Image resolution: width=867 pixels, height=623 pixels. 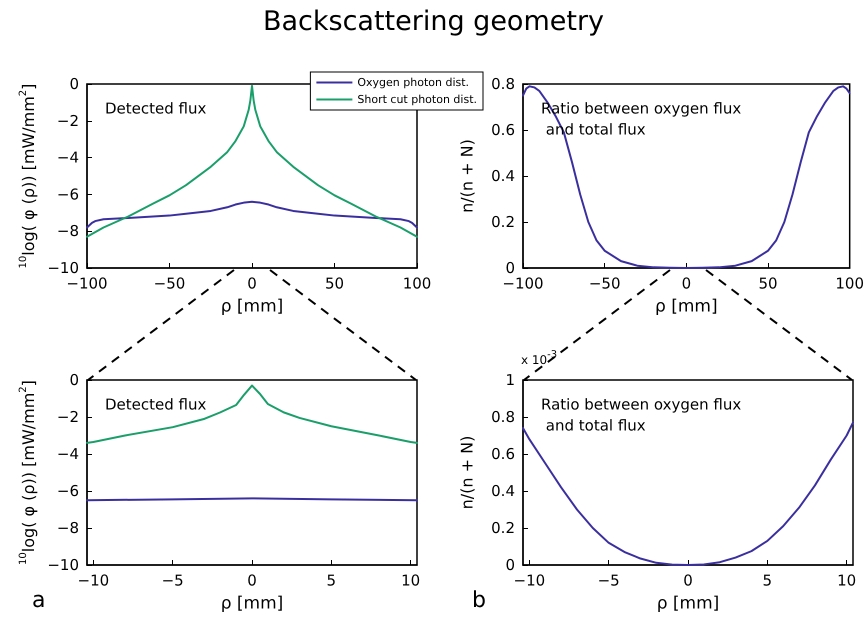 I want to click on chart-title: Backscattering geometry, so click(x=434, y=21).